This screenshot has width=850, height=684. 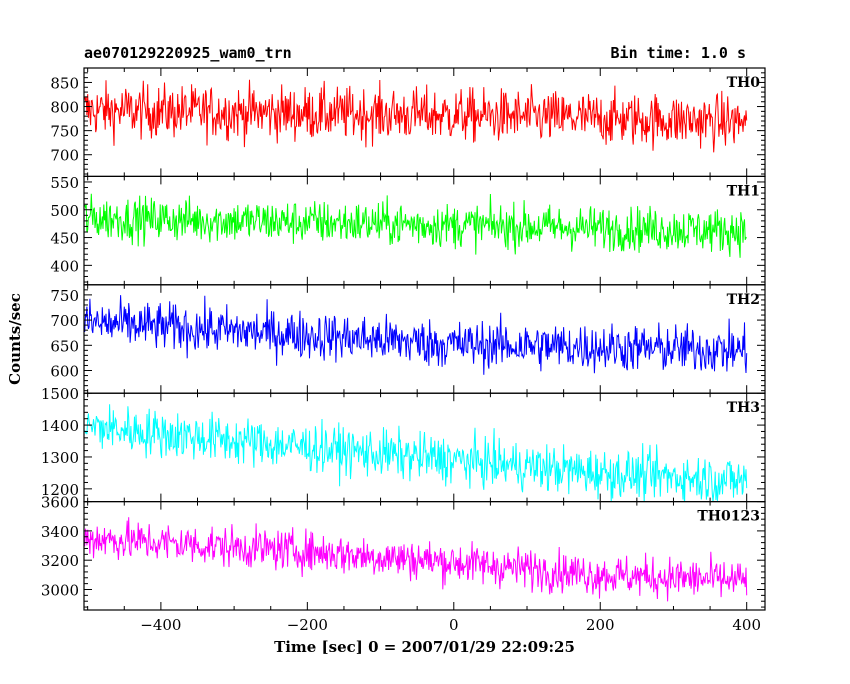 What do you see at coordinates (678, 53) in the screenshot?
I see `header-bin-time: Bin time: 1.0 s` at bounding box center [678, 53].